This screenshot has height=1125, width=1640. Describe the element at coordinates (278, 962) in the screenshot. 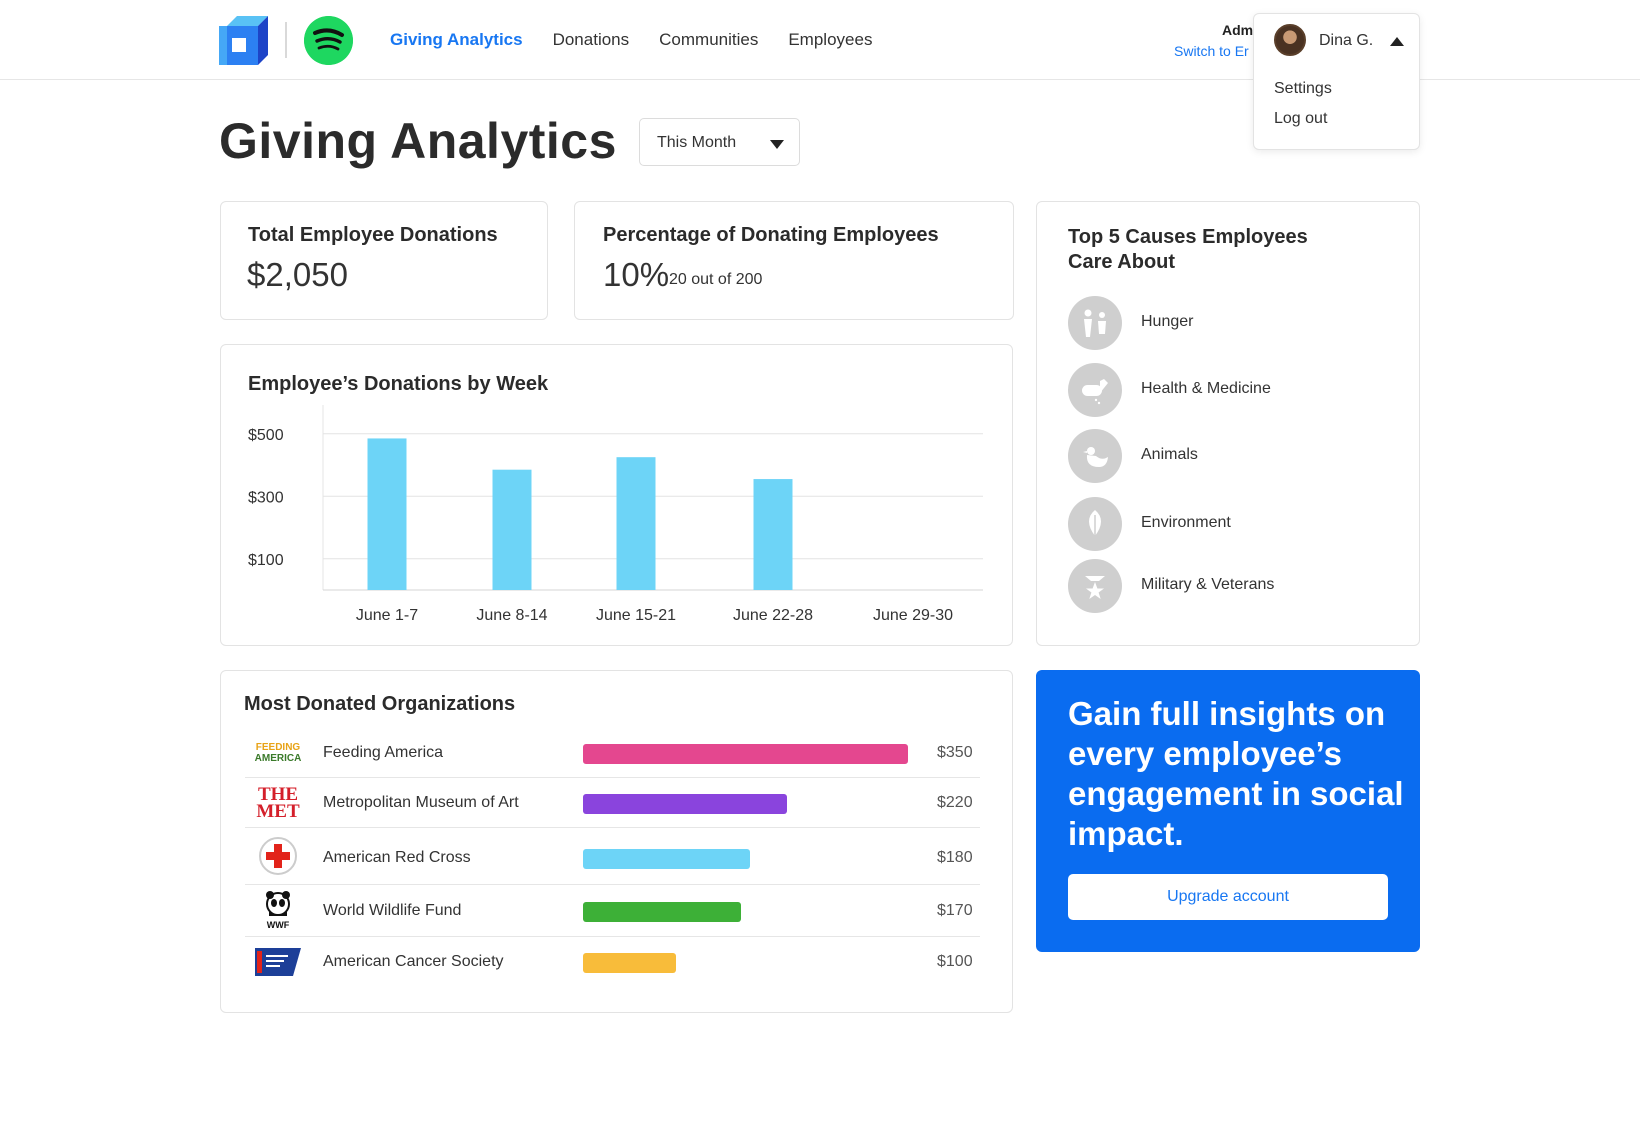

I see `american-cancer-society-logo` at that location.